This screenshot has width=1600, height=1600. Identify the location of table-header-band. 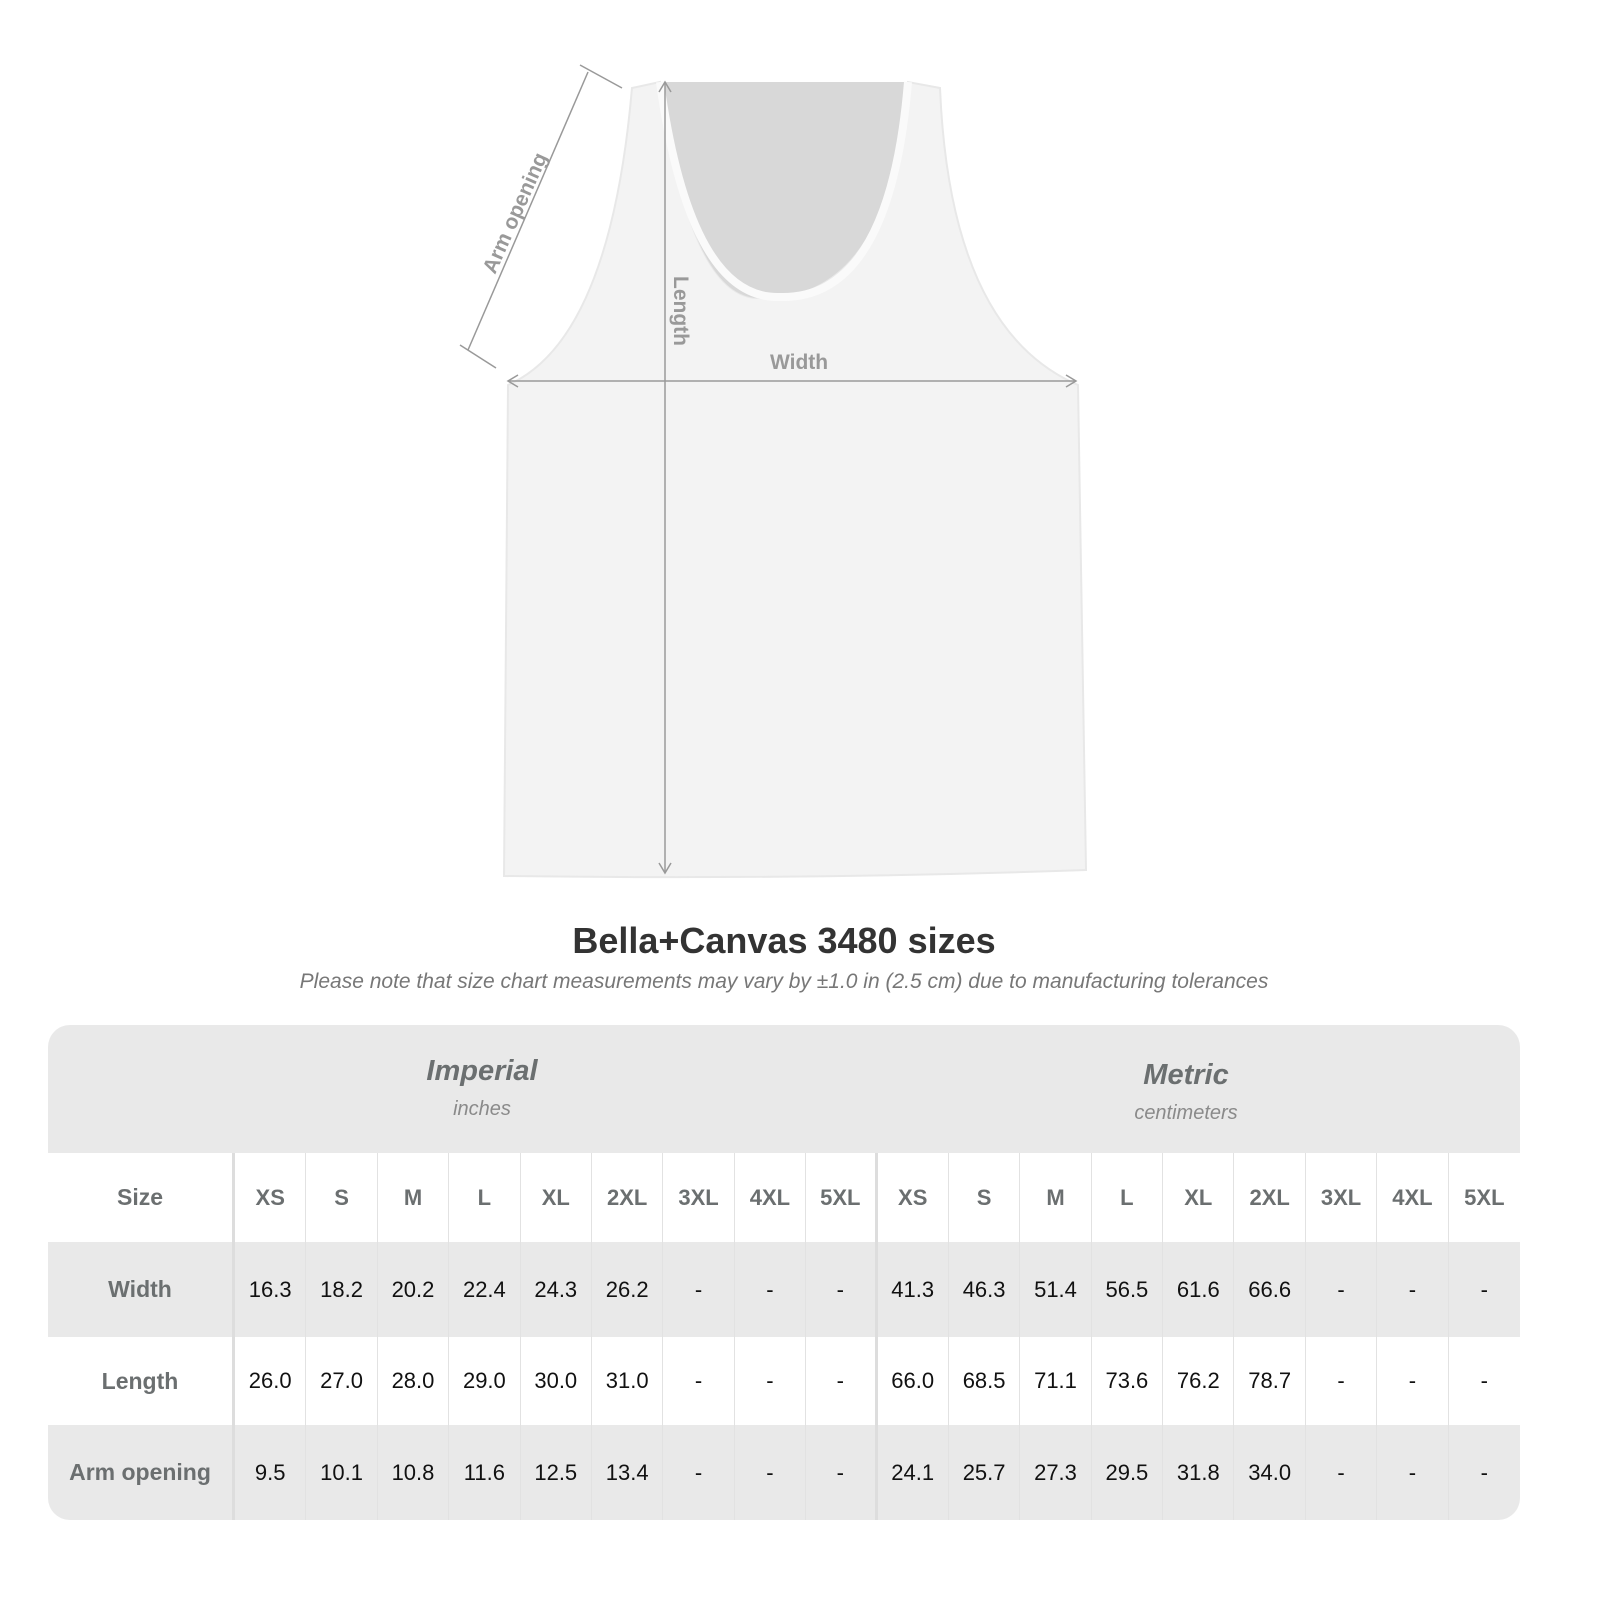
(784, 1089).